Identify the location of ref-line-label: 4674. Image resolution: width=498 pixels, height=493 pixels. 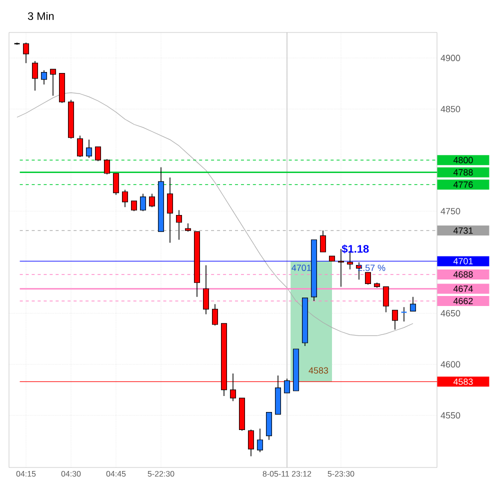
(463, 289).